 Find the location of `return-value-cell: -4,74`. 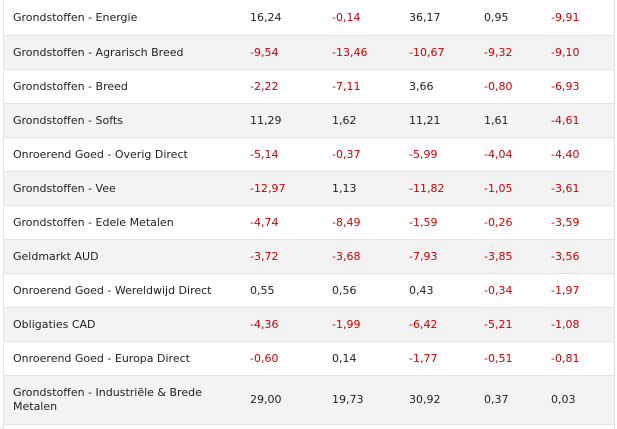

return-value-cell: -4,74 is located at coordinates (288, 222).